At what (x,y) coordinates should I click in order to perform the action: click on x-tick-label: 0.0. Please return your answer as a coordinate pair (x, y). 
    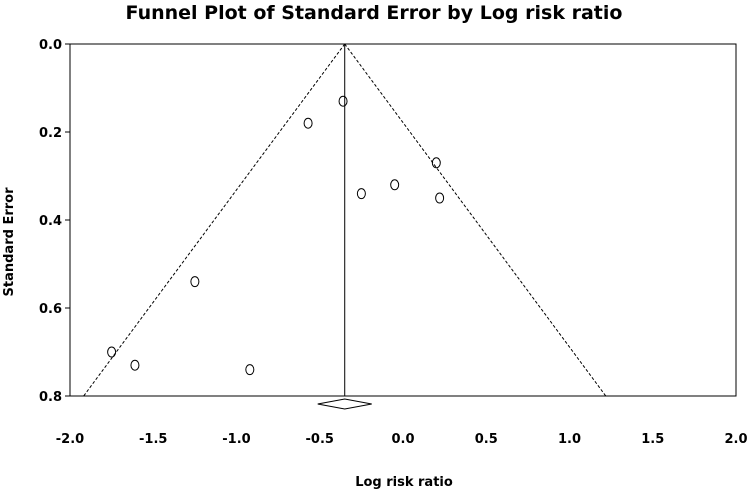
    Looking at the image, I should click on (402, 439).